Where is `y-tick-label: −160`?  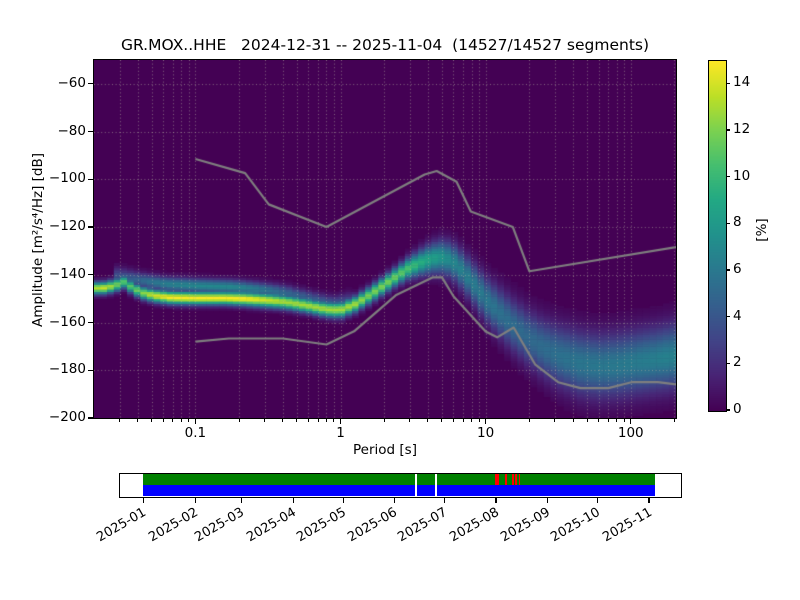
y-tick-label: −160 is located at coordinates (67, 321).